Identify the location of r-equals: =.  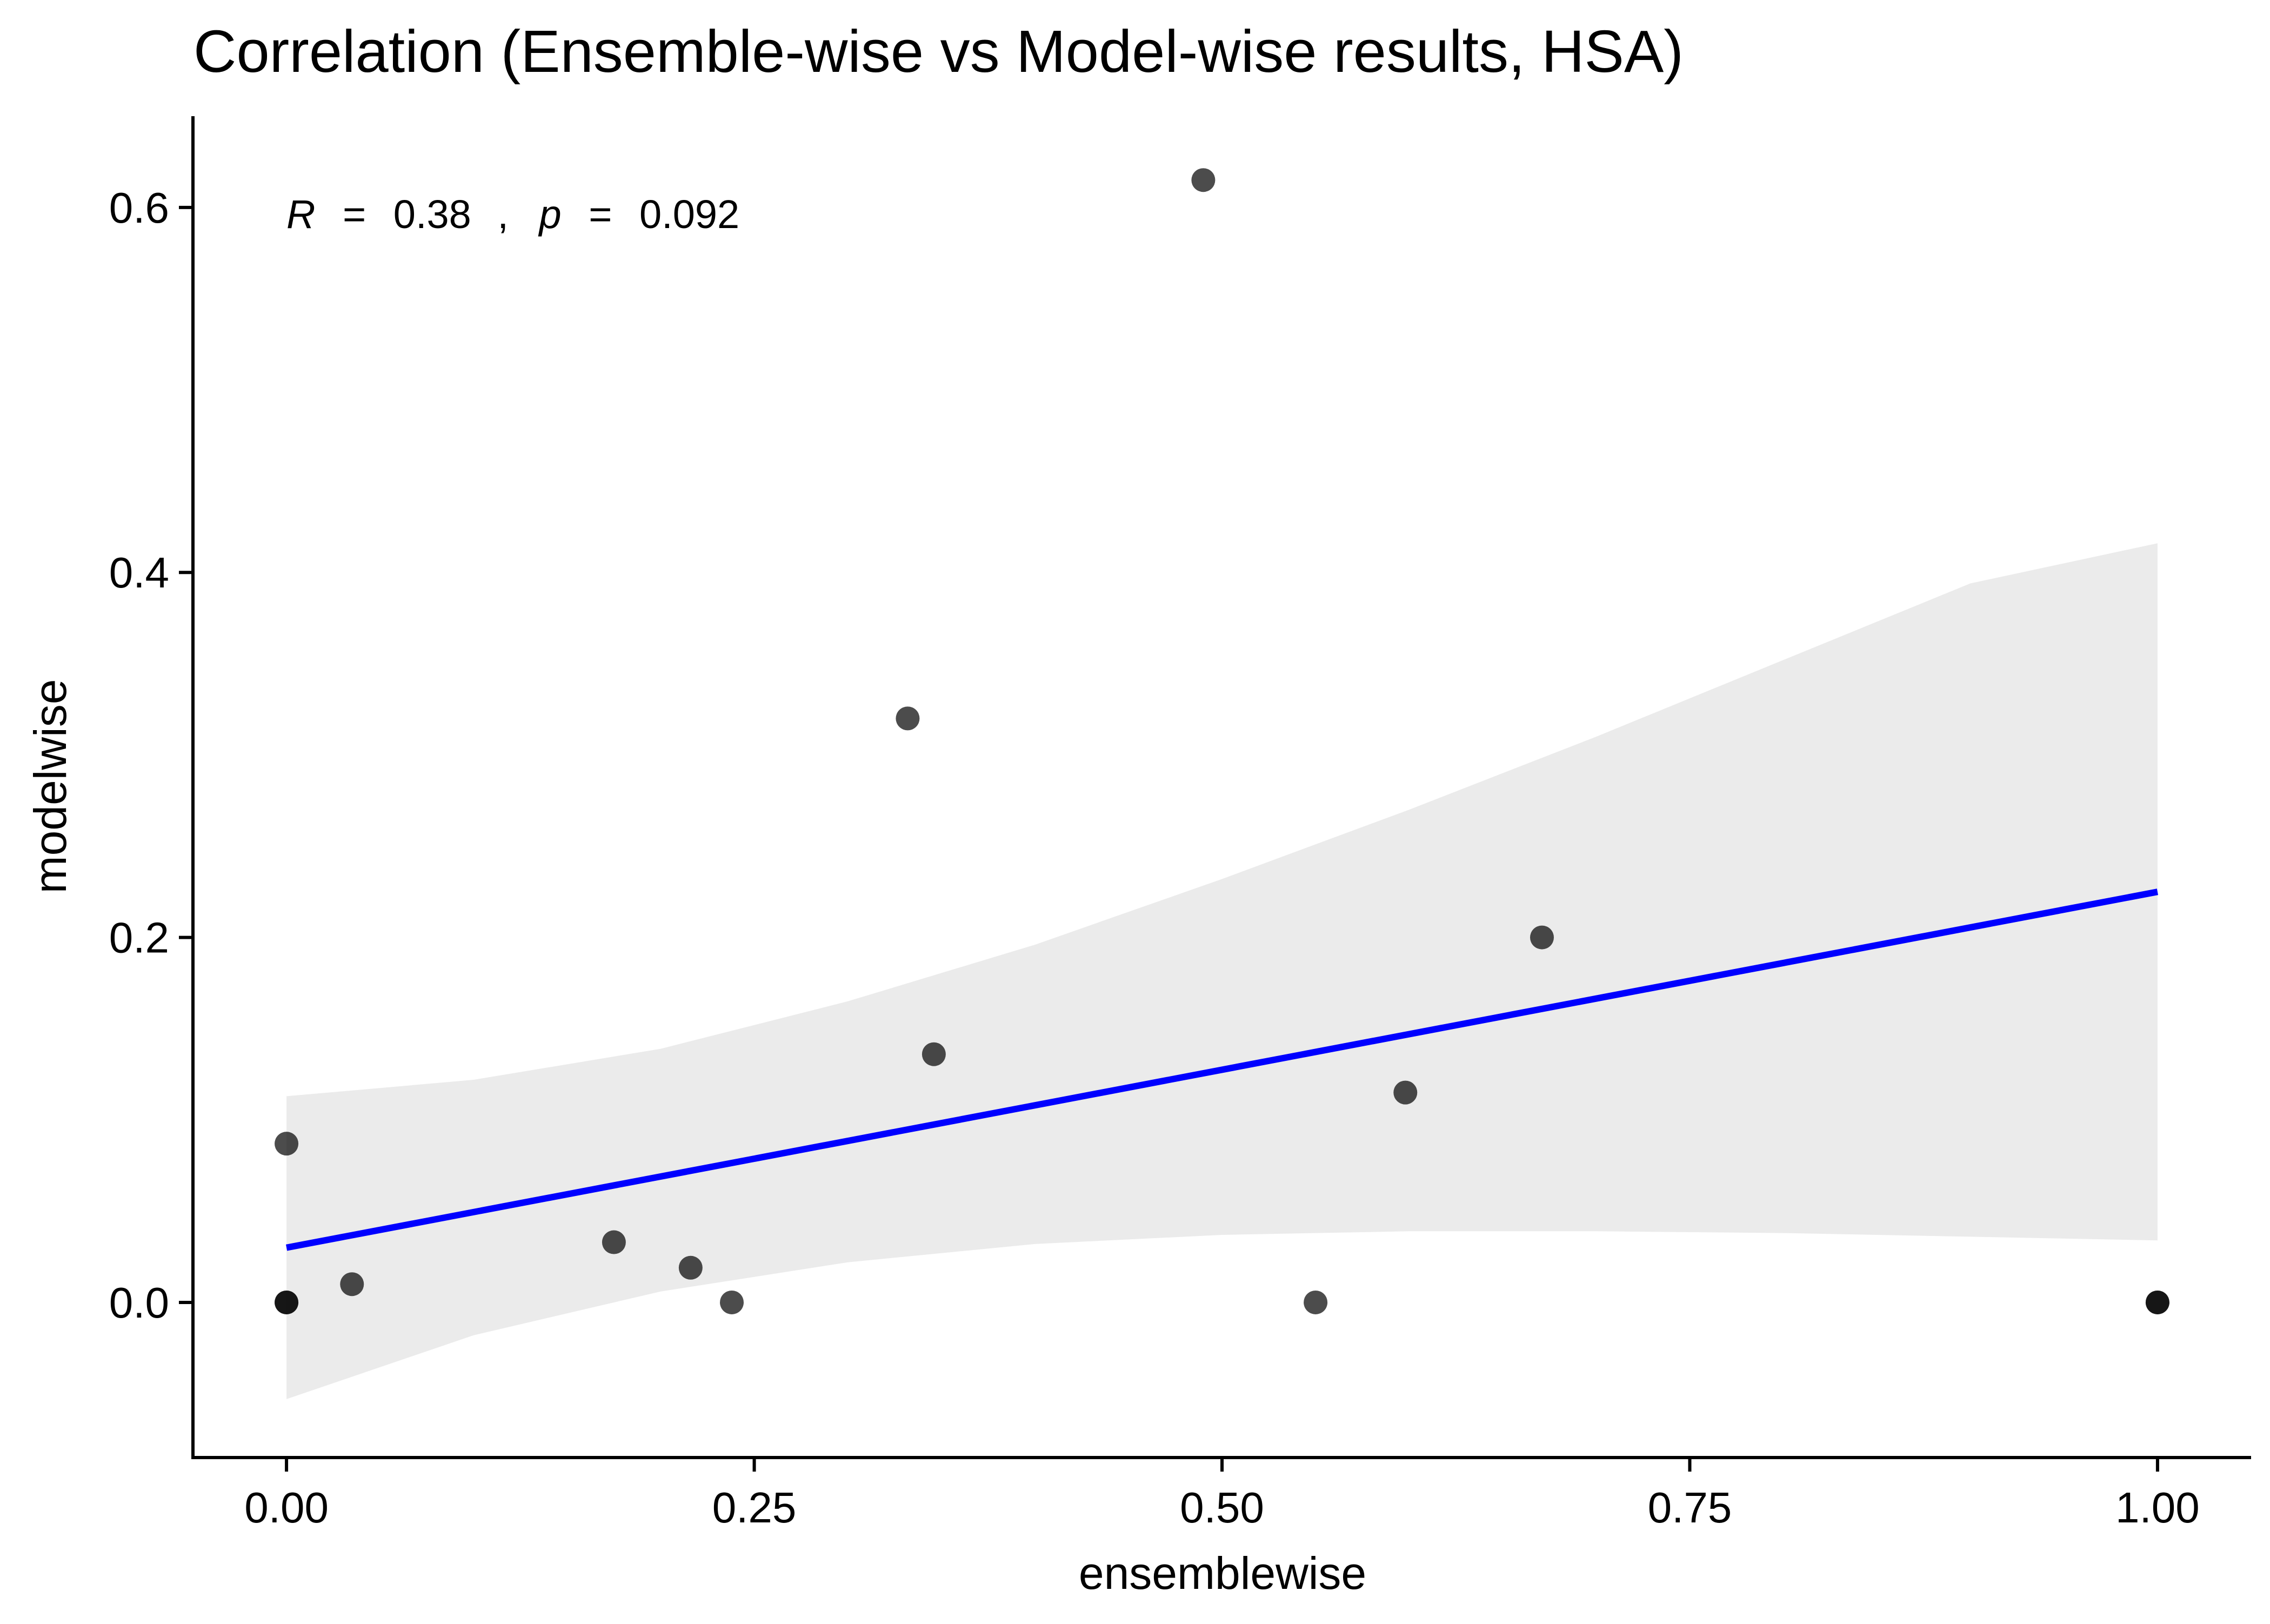
(354, 214).